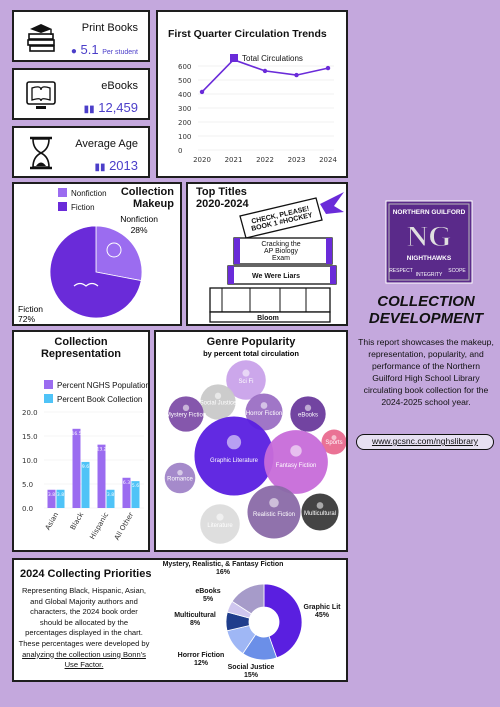 This screenshot has width=500, height=707. What do you see at coordinates (246, 382) in the screenshot?
I see `bubble-label: Sci Fi` at bounding box center [246, 382].